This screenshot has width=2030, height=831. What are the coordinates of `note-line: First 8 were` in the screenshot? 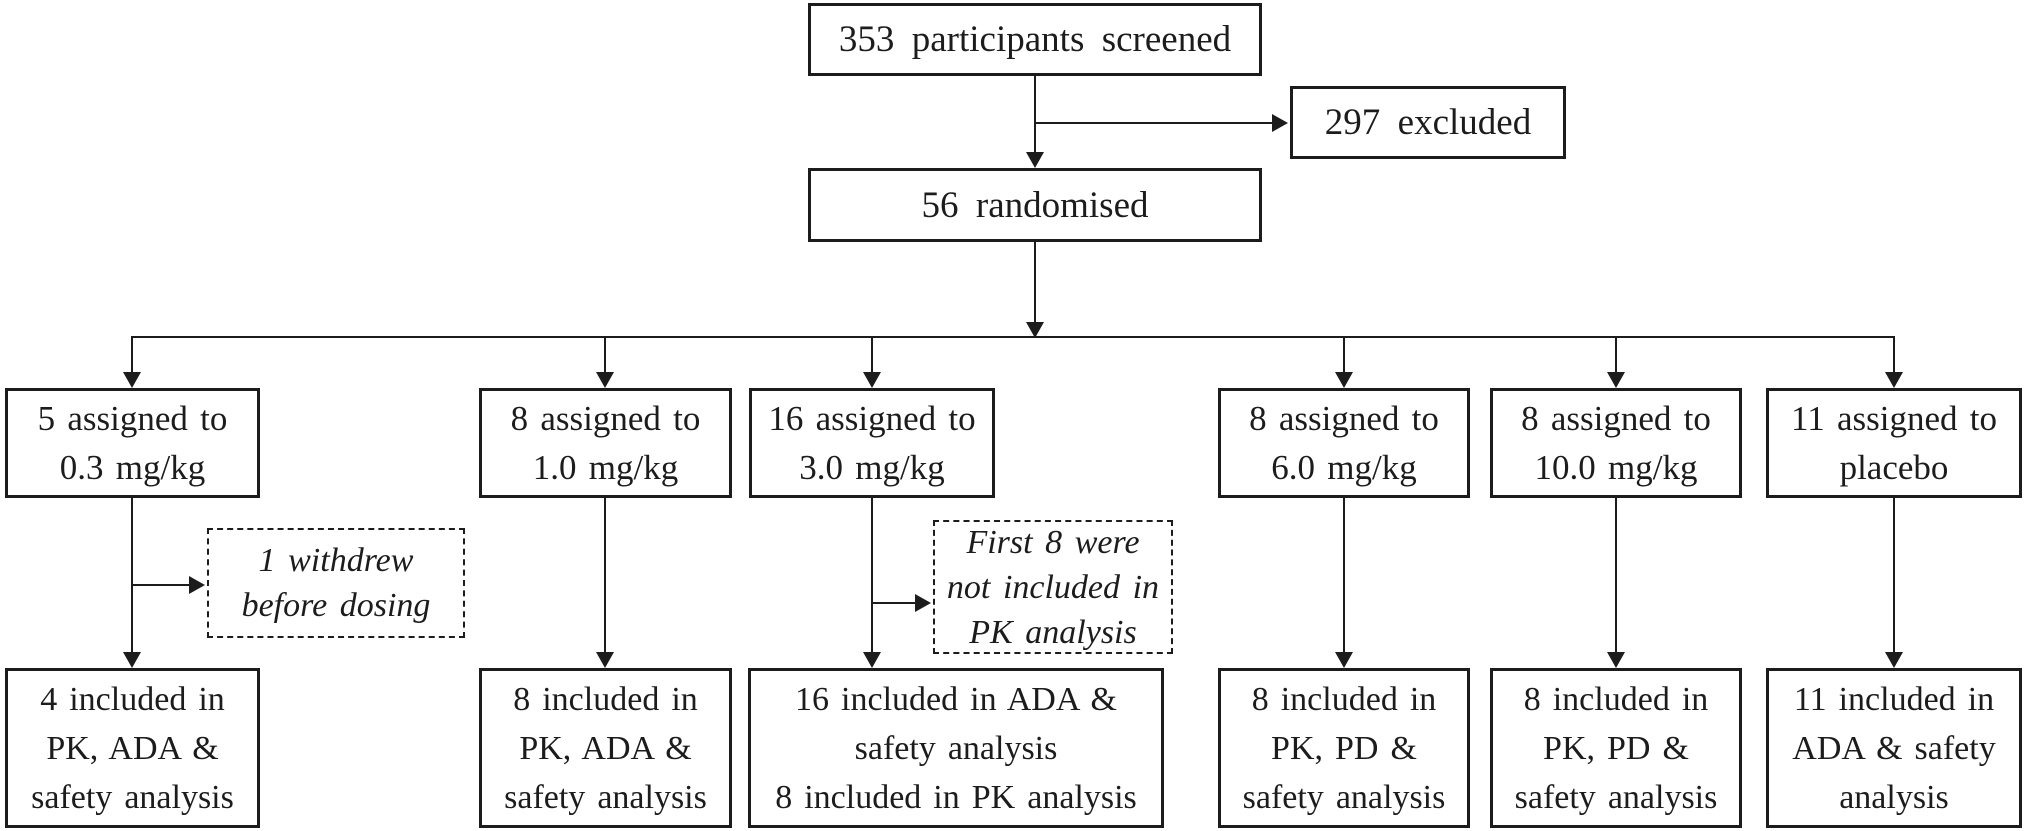 It's located at (1053, 542).